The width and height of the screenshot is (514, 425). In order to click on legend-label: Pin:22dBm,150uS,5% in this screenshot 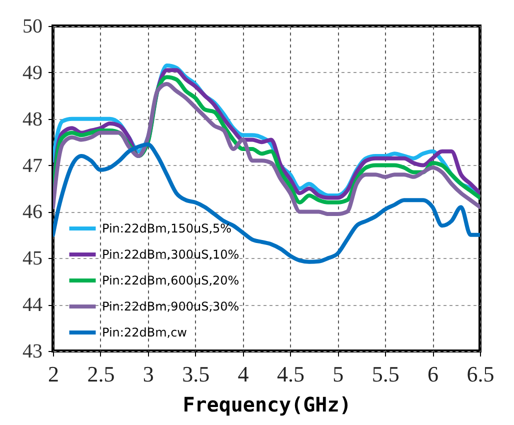, I will do `click(167, 229)`.